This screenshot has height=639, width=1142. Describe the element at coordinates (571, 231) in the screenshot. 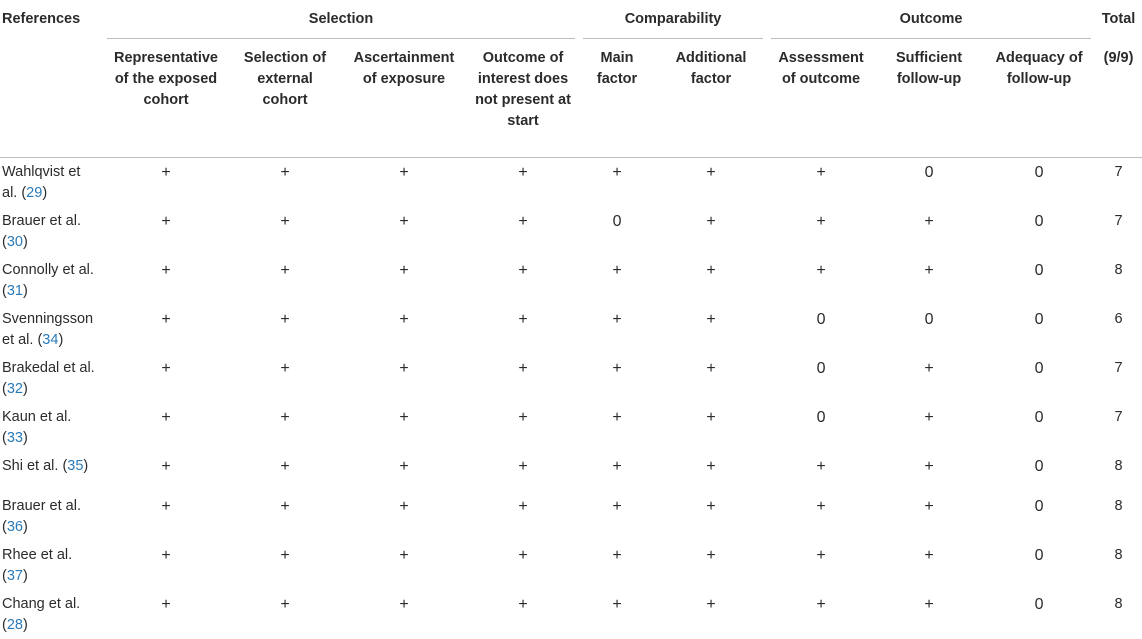

I see `table-row: Brauer et al. (30) + + + +0 + + +0 7` at that location.